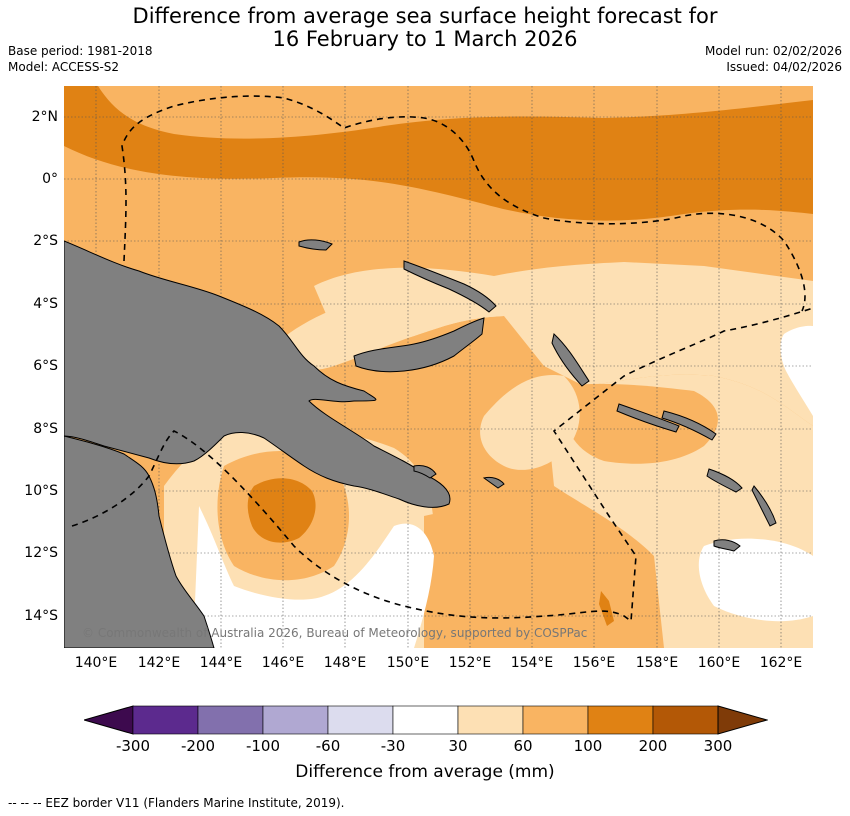  What do you see at coordinates (450, 286) in the screenshot?
I see `new-ireland-island` at bounding box center [450, 286].